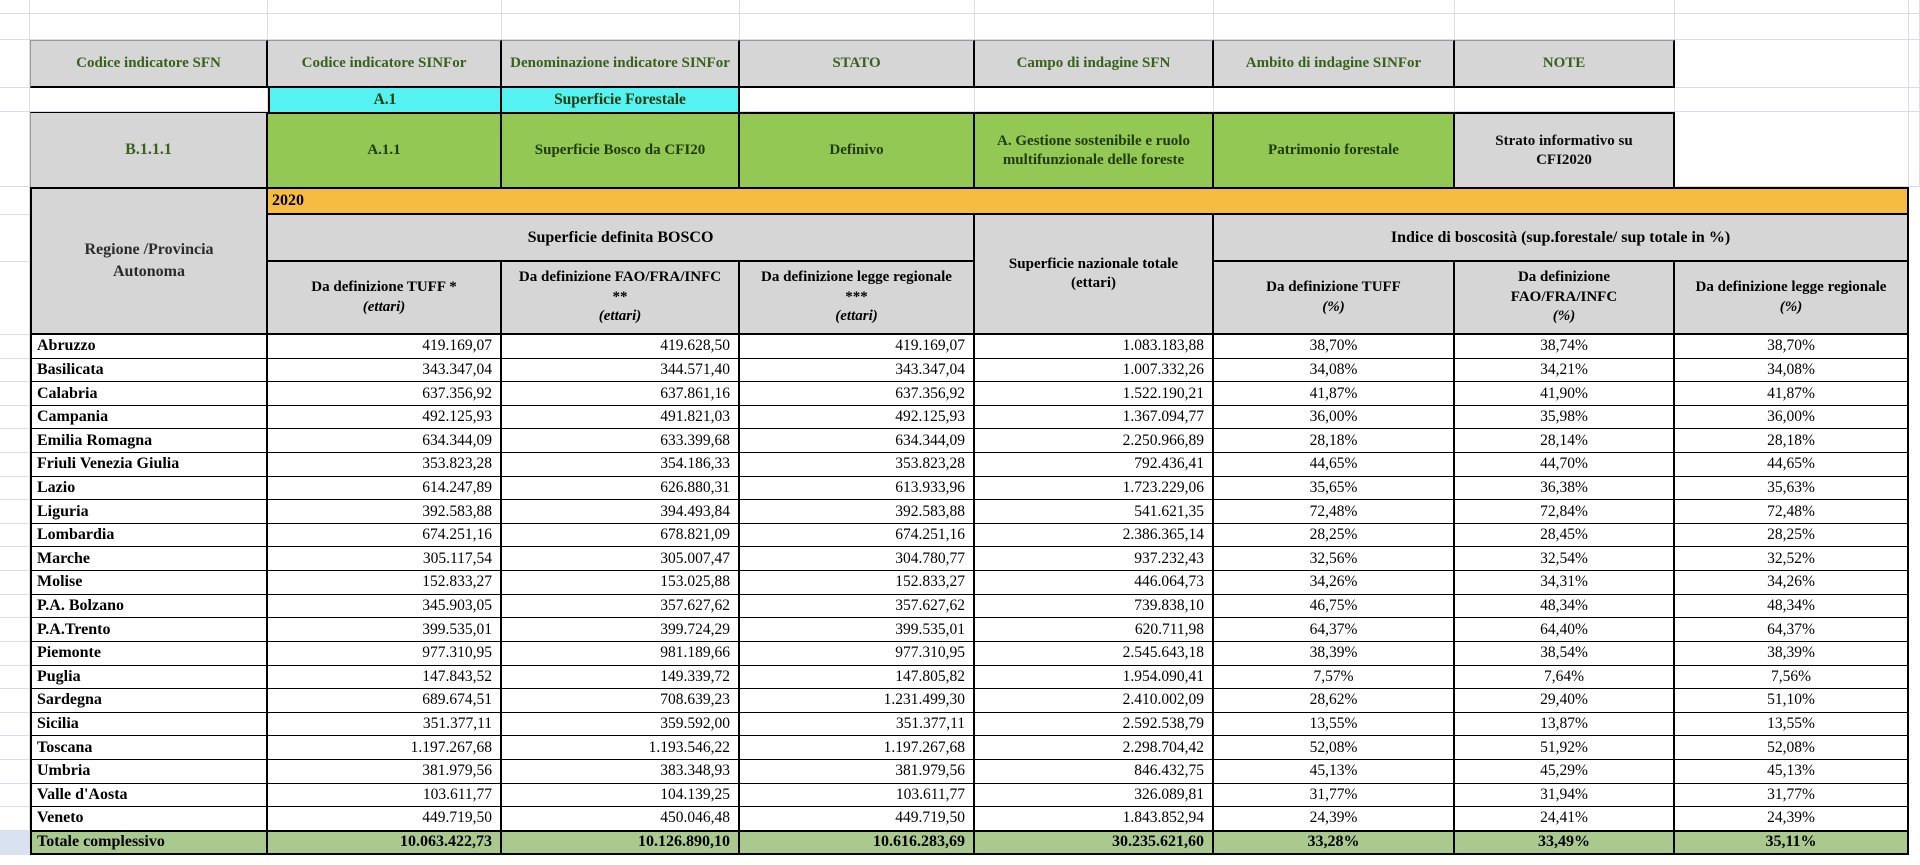 The image size is (1920, 865). I want to click on cell-fao-ettari: 626.880,31, so click(621, 488).